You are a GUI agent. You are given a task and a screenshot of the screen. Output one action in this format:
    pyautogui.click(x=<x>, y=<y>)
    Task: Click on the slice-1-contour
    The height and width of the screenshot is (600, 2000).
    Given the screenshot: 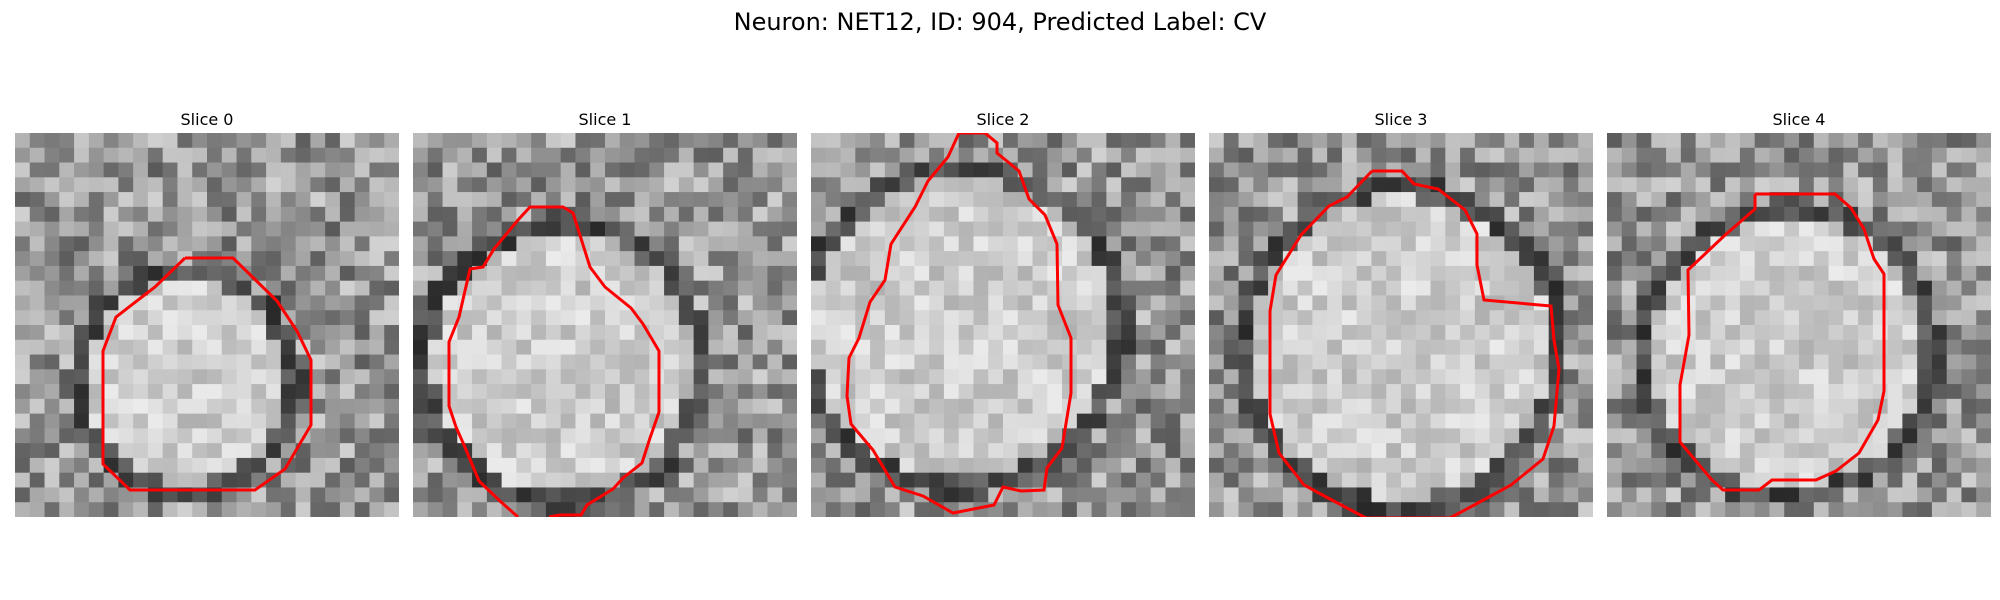 What is the action you would take?
    pyautogui.click(x=554, y=361)
    